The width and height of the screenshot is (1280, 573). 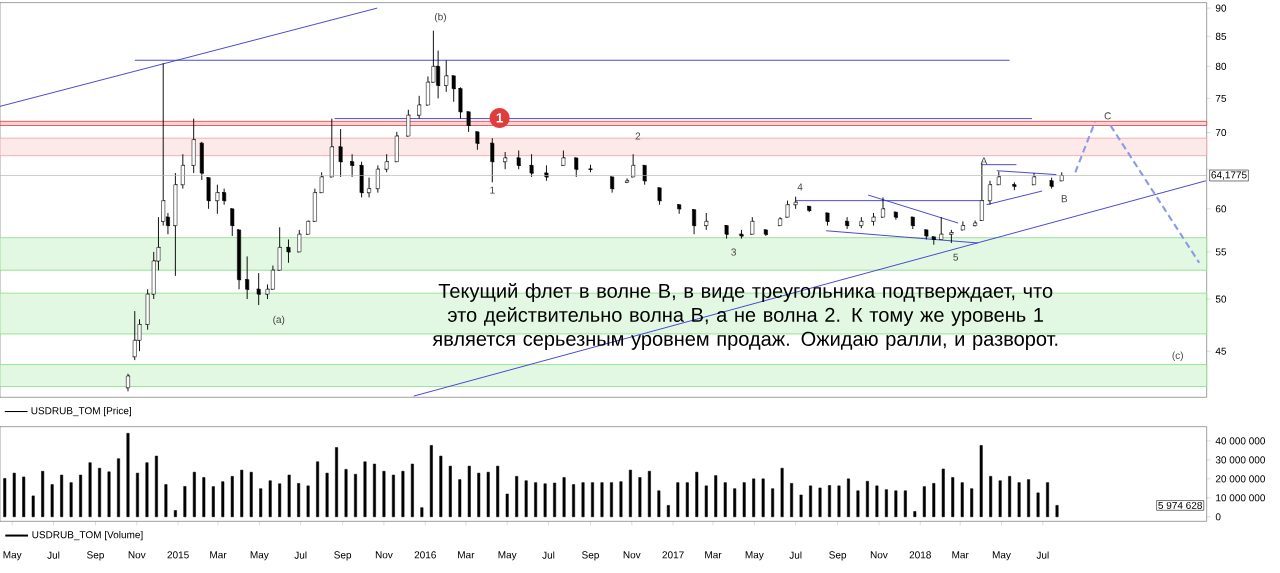 I want to click on annotation: (a), so click(x=279, y=320).